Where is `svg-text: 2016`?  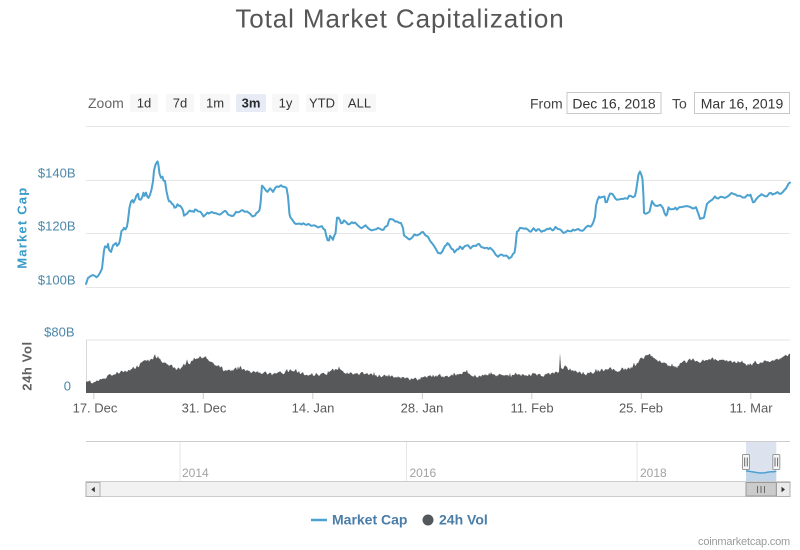 svg-text: 2016 is located at coordinates (423, 473).